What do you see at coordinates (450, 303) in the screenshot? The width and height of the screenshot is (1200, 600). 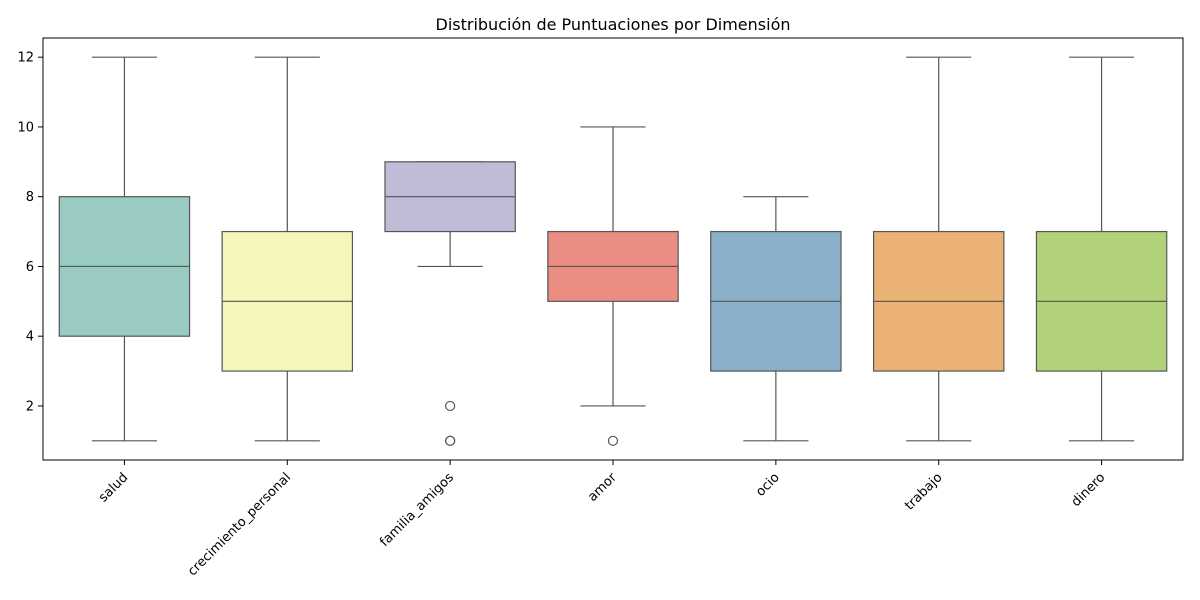 I see `box-group-familia-amigos` at bounding box center [450, 303].